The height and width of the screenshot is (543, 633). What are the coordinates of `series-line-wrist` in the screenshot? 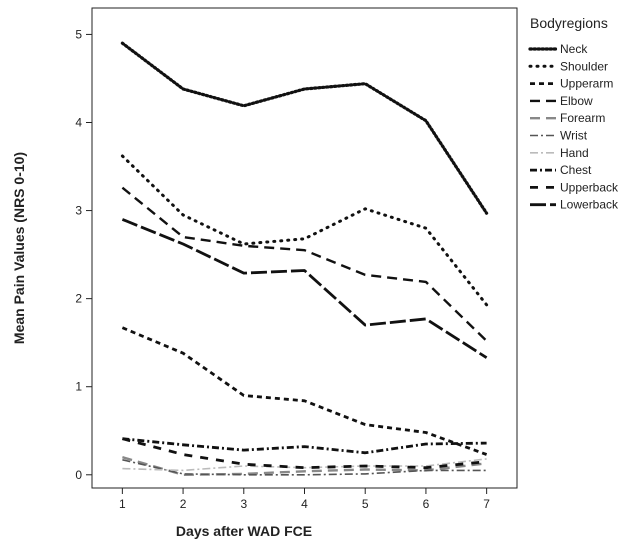 It's located at (304, 467).